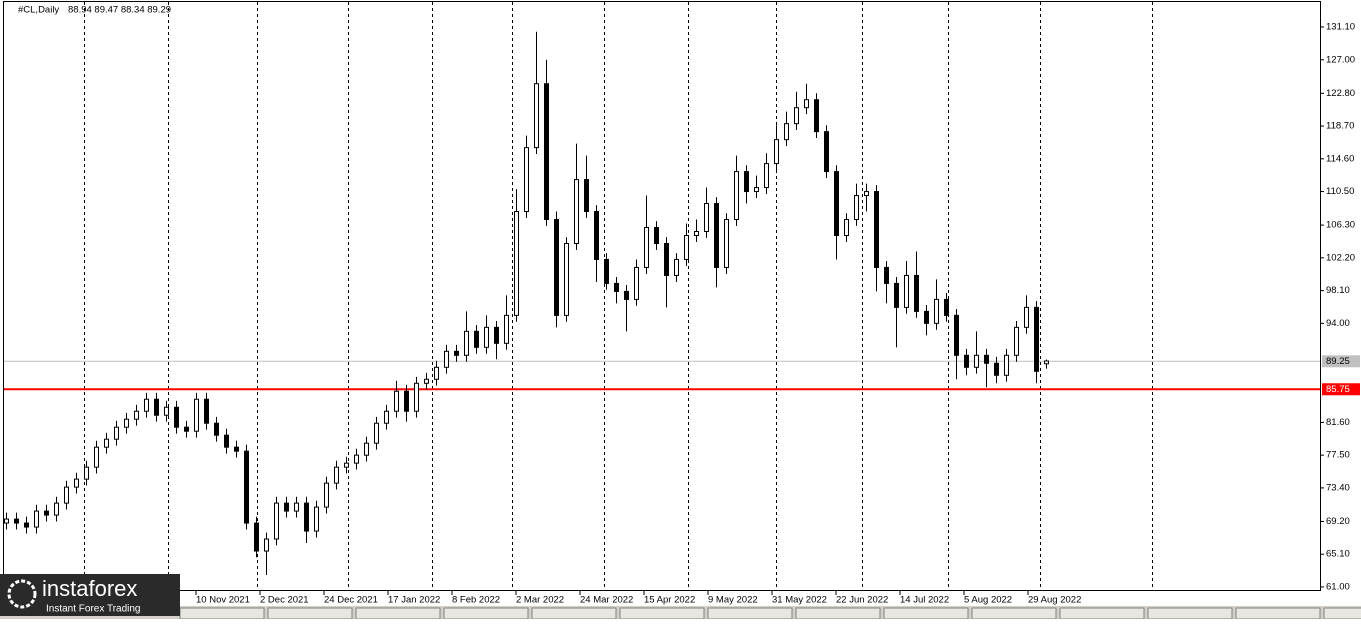 The width and height of the screenshot is (1361, 624). I want to click on x-tick-label: 2 Dec 2021, so click(284, 600).